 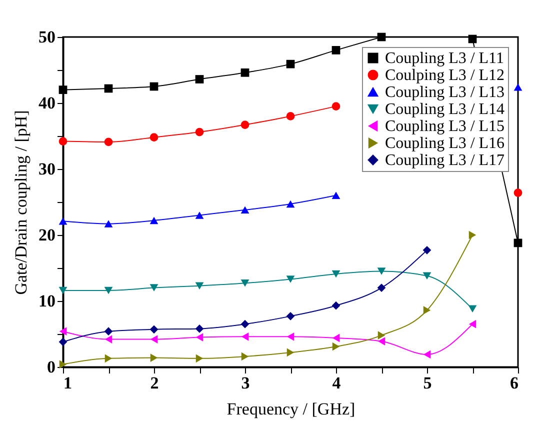 I want to click on legend-label: Coulping L3 / L12, so click(x=445, y=75).